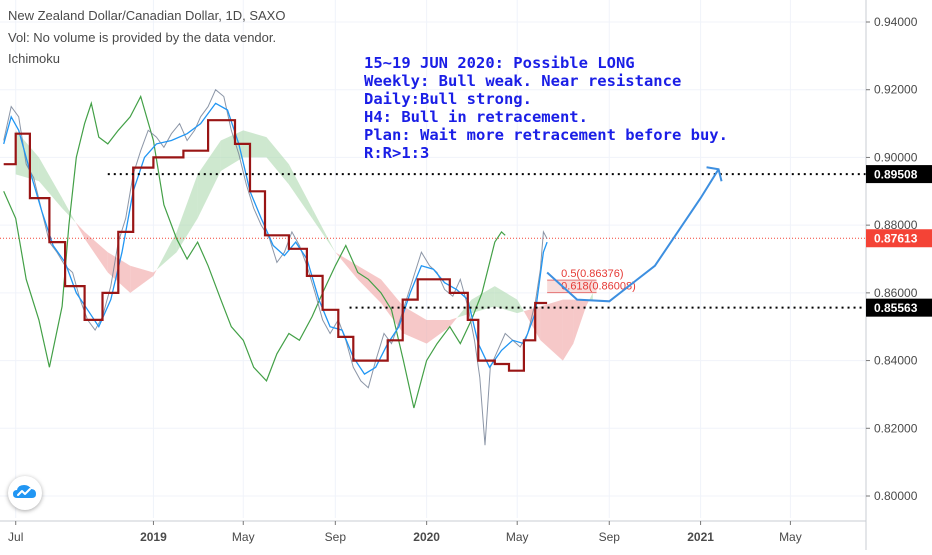 The width and height of the screenshot is (932, 555). What do you see at coordinates (896, 293) in the screenshot?
I see `price-tick-label: 0.86000` at bounding box center [896, 293].